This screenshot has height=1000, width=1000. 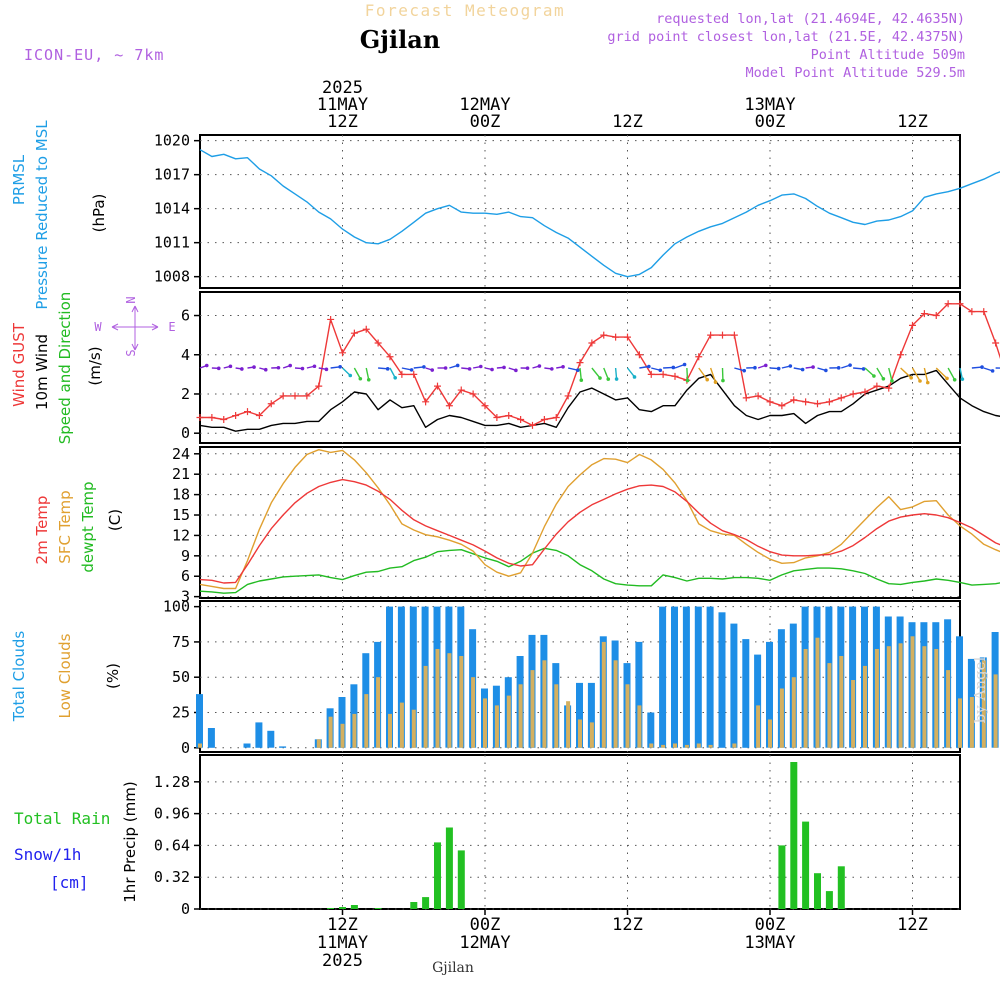 I want to click on chart-title: Forecast Meteogram, so click(x=465, y=10).